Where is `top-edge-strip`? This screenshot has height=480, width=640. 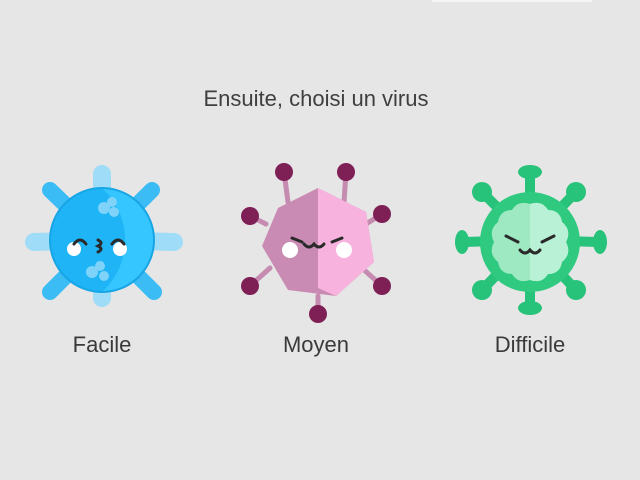
top-edge-strip is located at coordinates (512, 1).